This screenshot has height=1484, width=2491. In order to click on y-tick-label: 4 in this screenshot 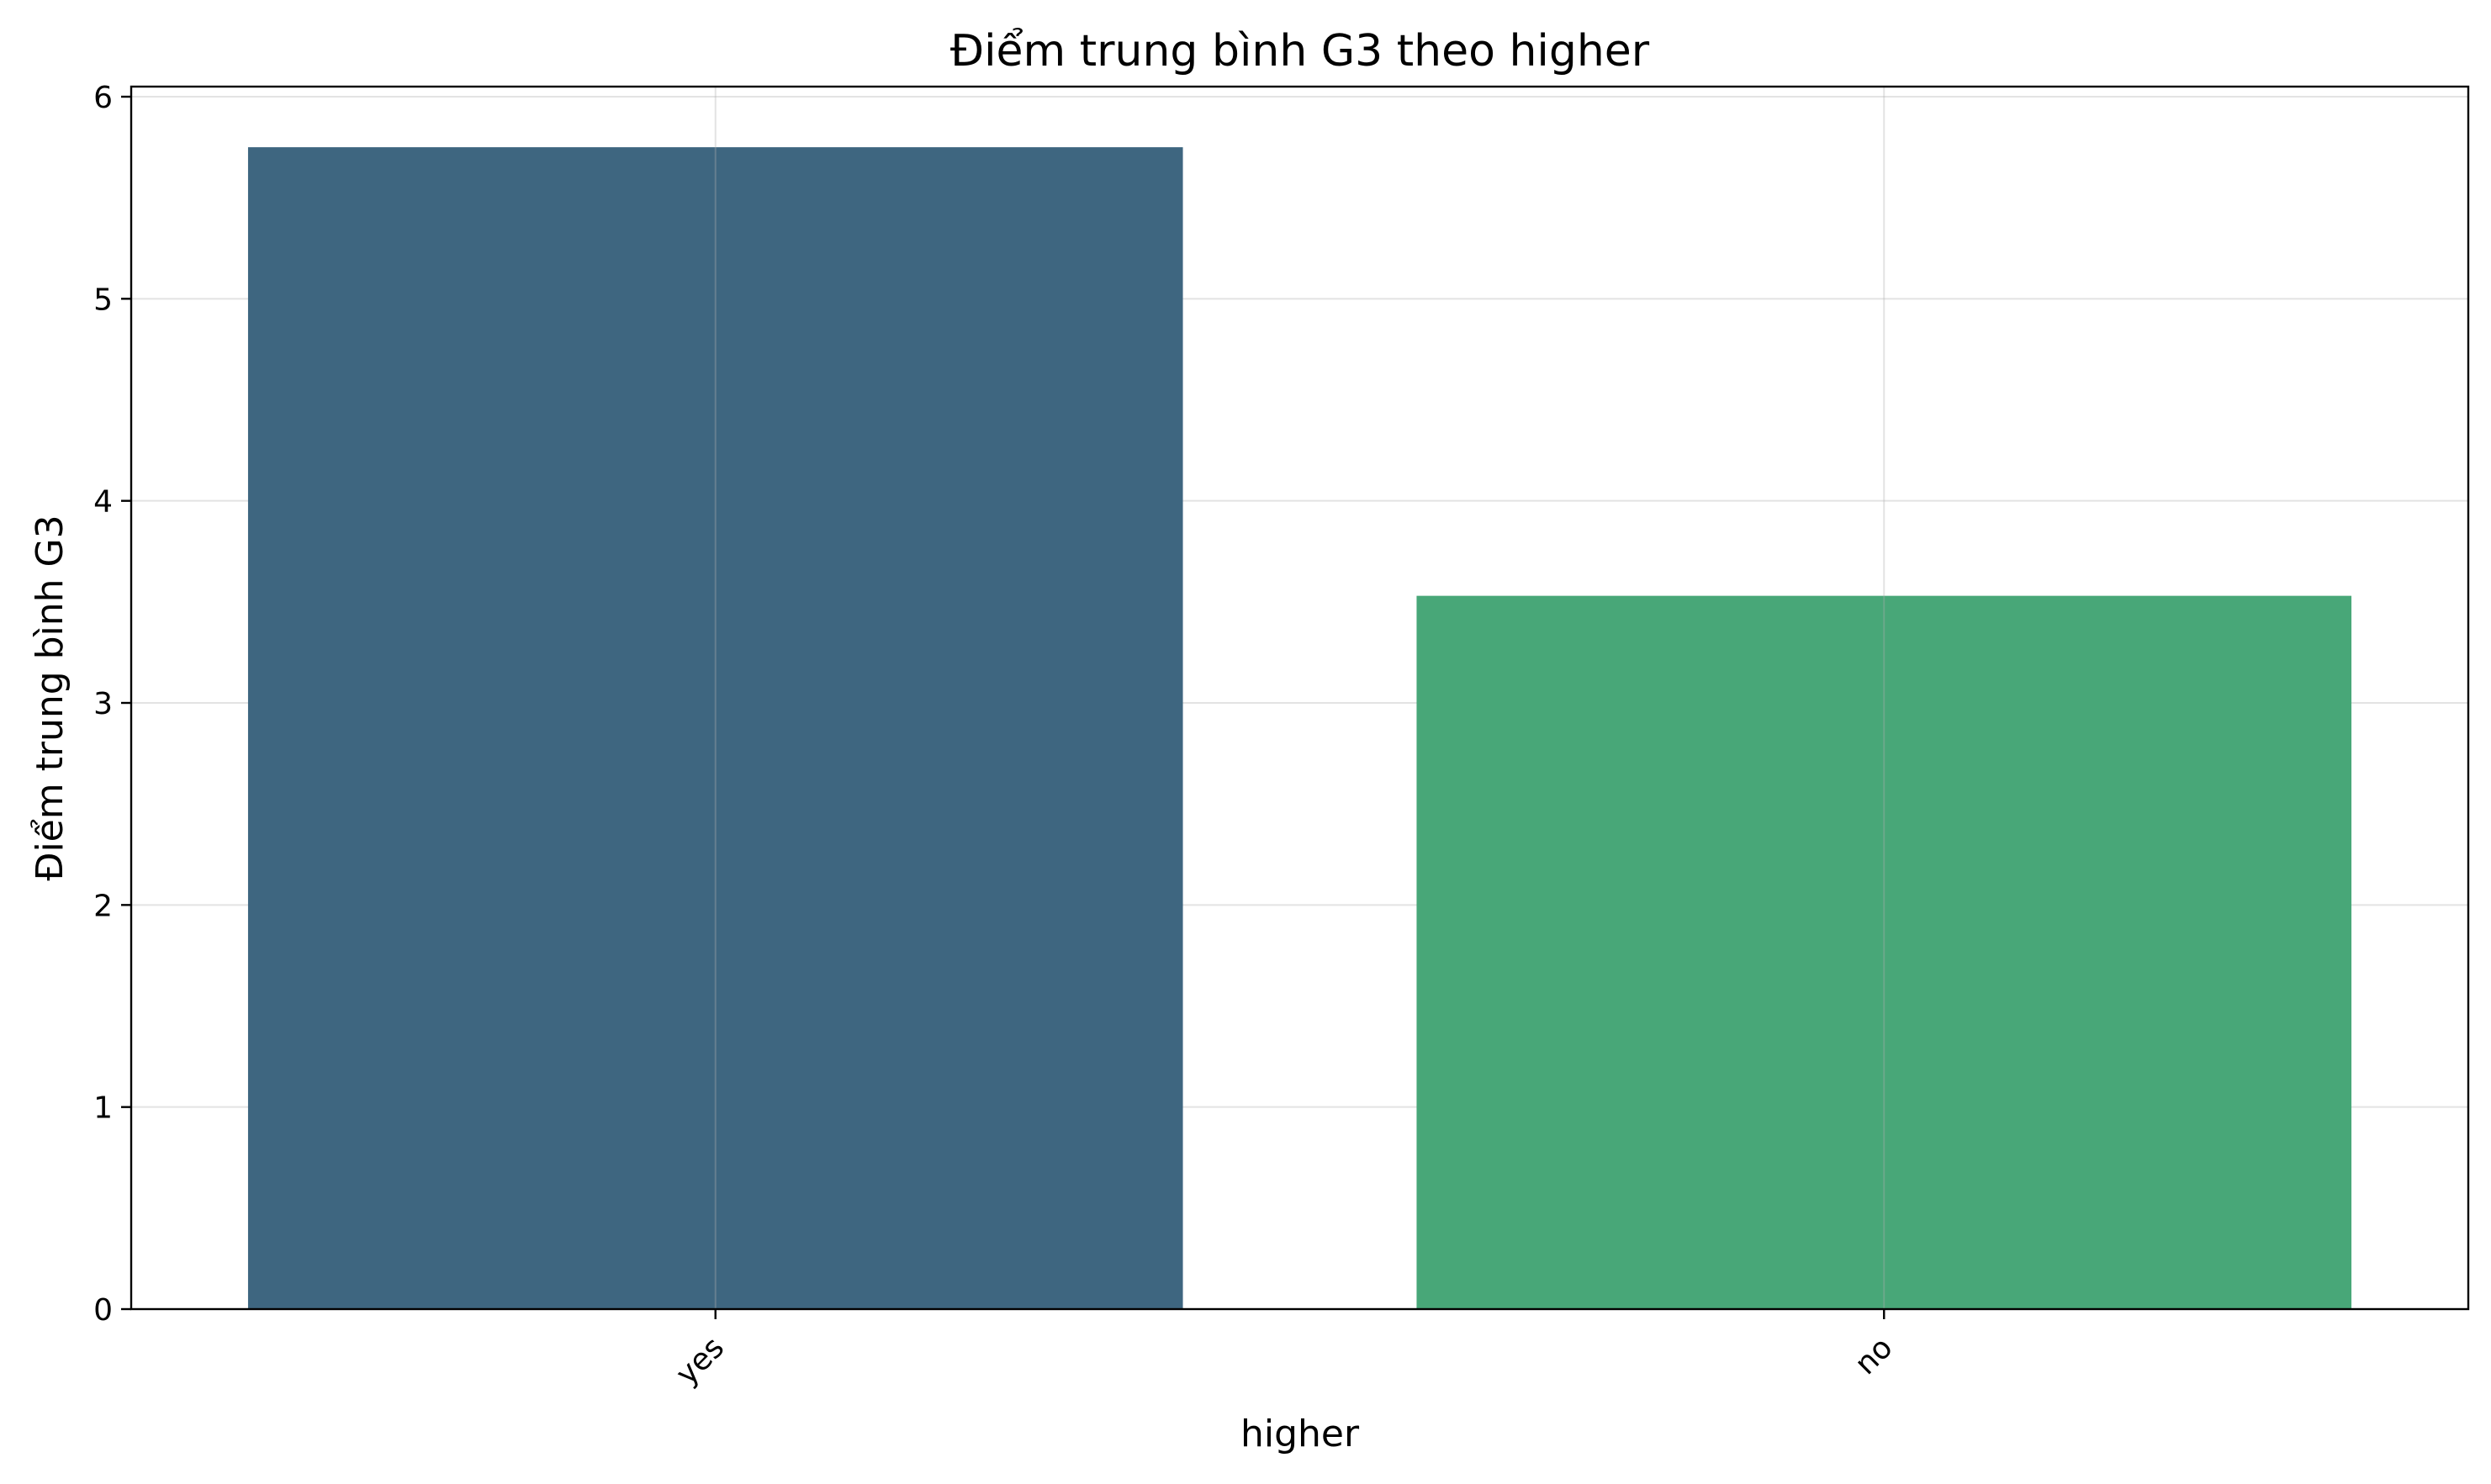, I will do `click(103, 502)`.